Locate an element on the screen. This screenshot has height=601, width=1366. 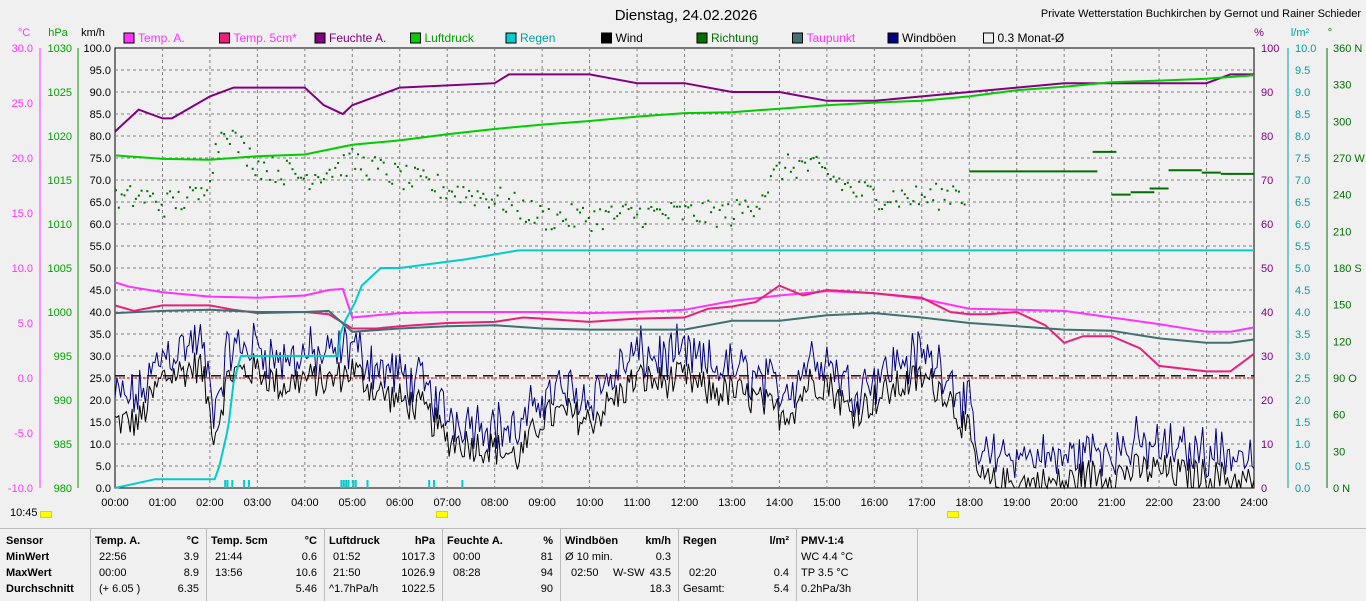
luftdruck-min-value: 1017.3 is located at coordinates (418, 557).